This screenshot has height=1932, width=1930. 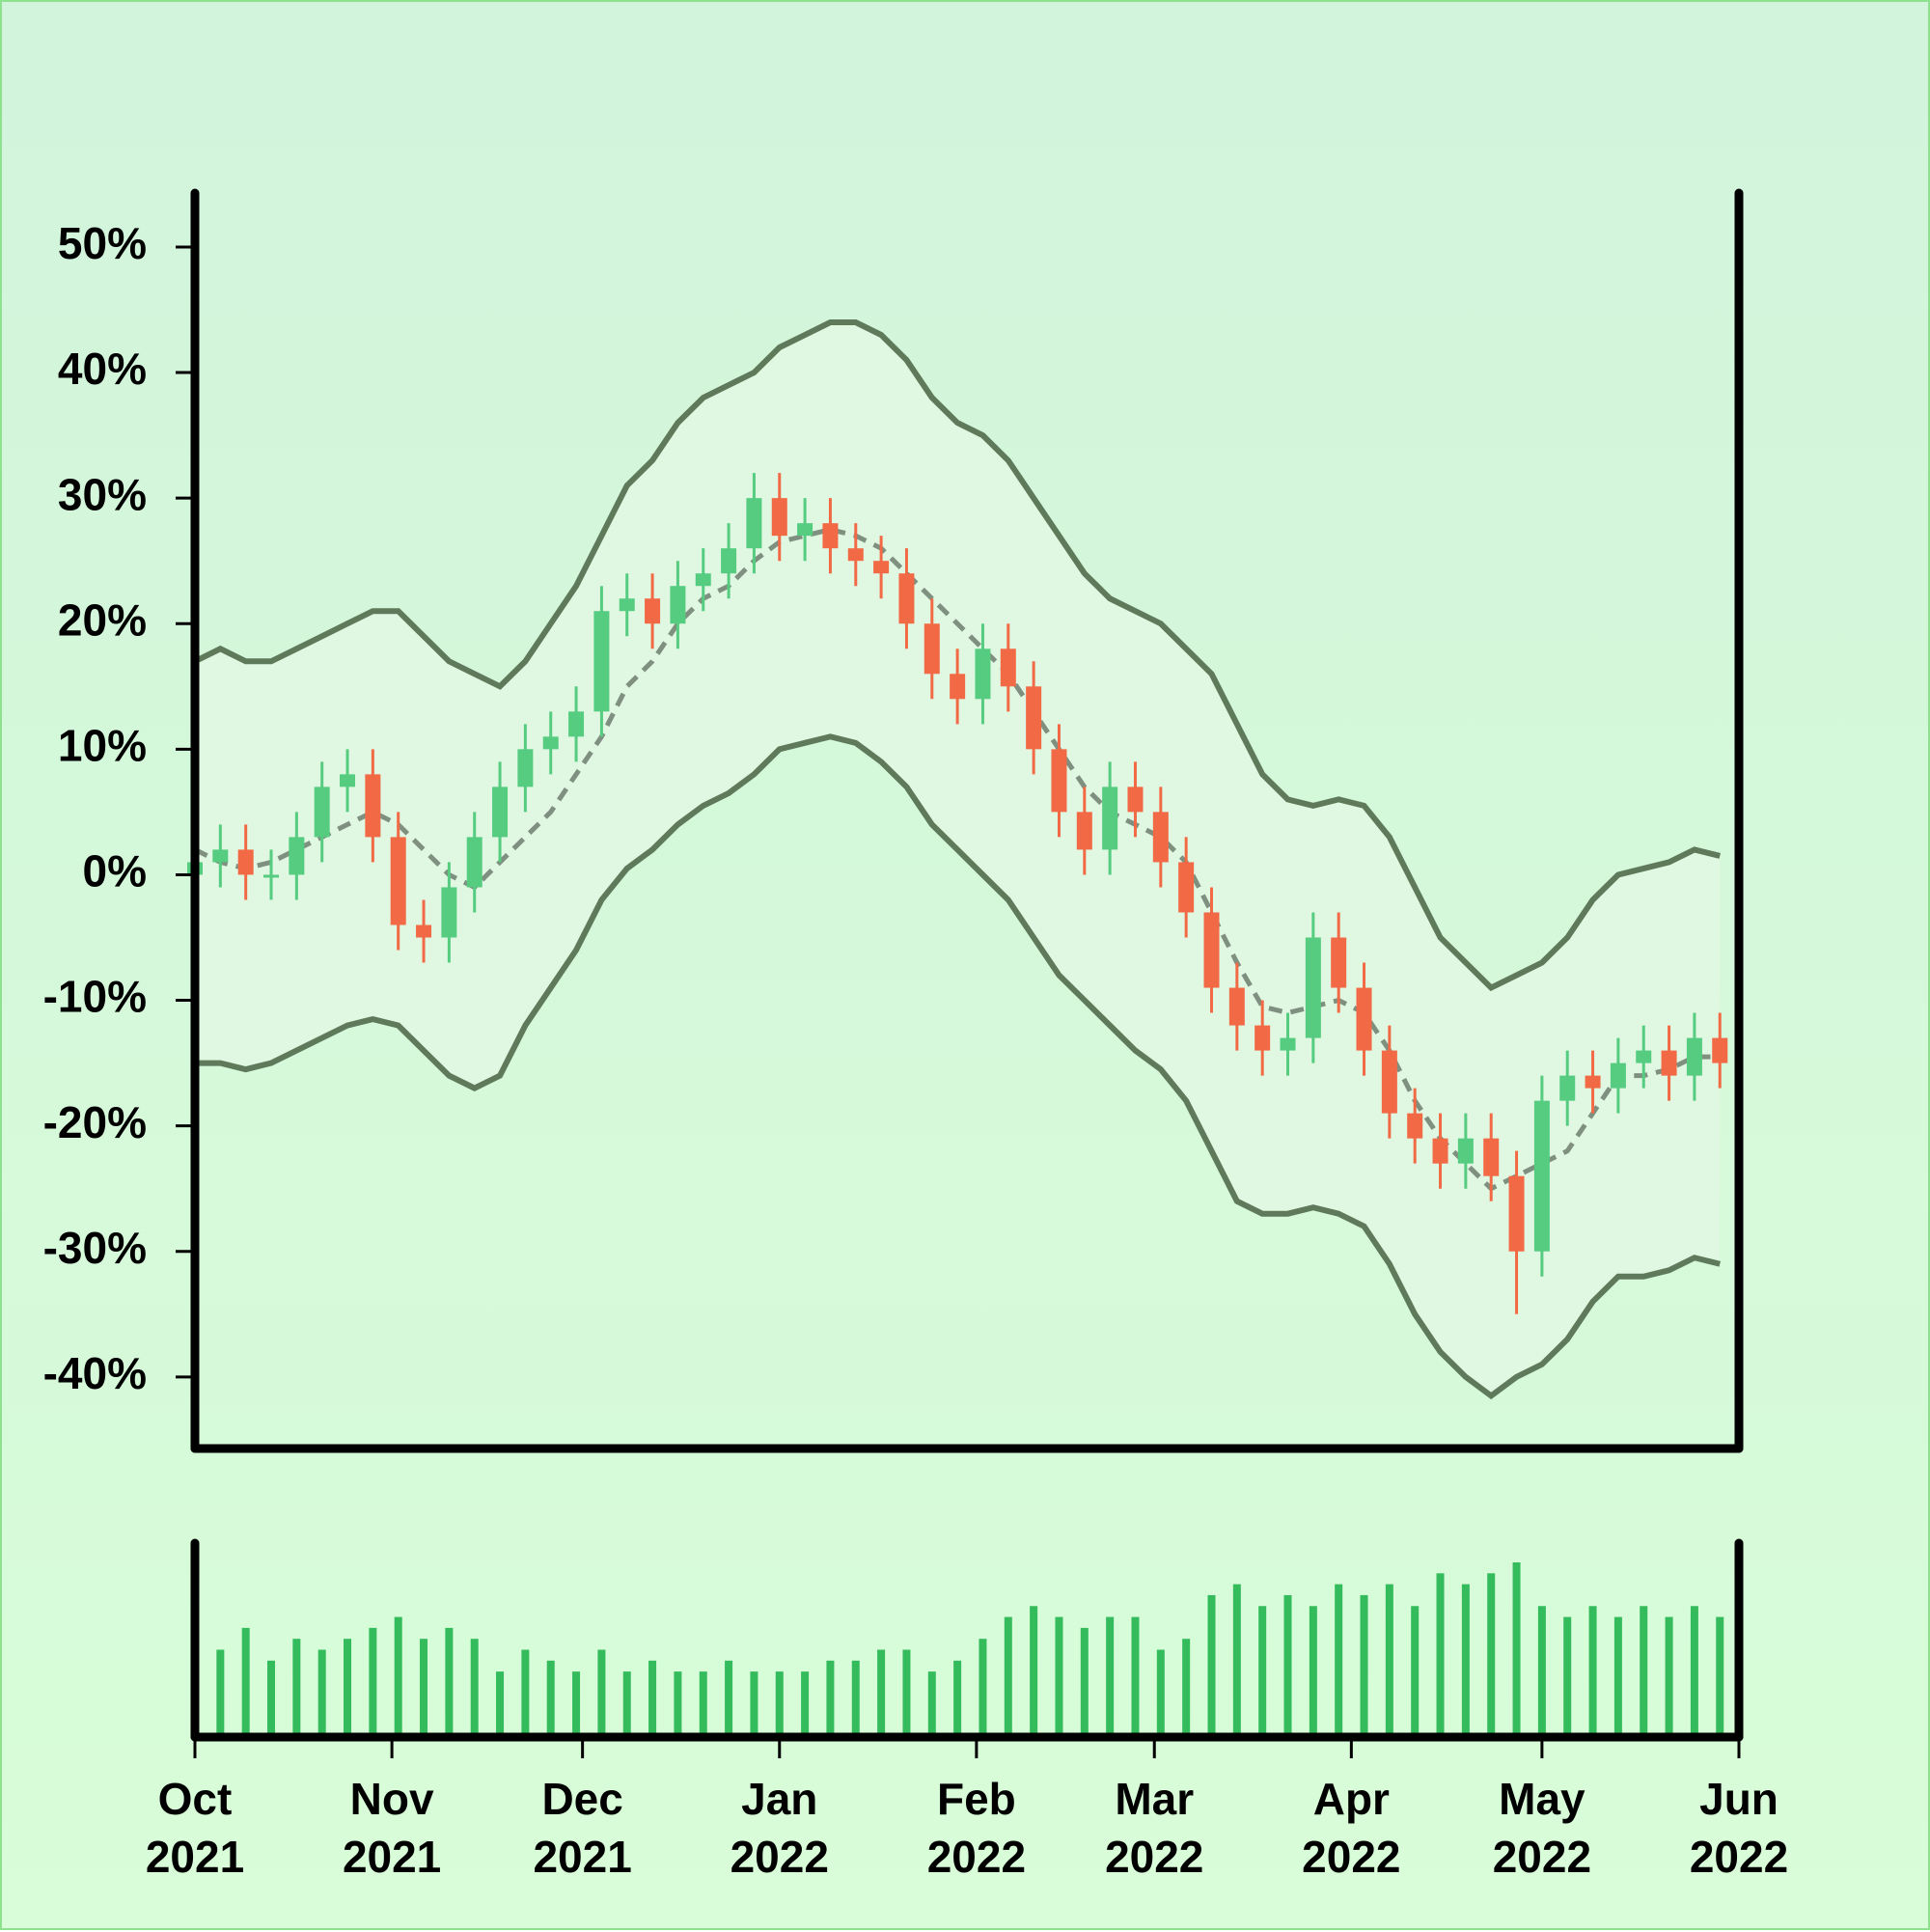 What do you see at coordinates (582, 1828) in the screenshot?
I see `x-tick-label: Dec 2021` at bounding box center [582, 1828].